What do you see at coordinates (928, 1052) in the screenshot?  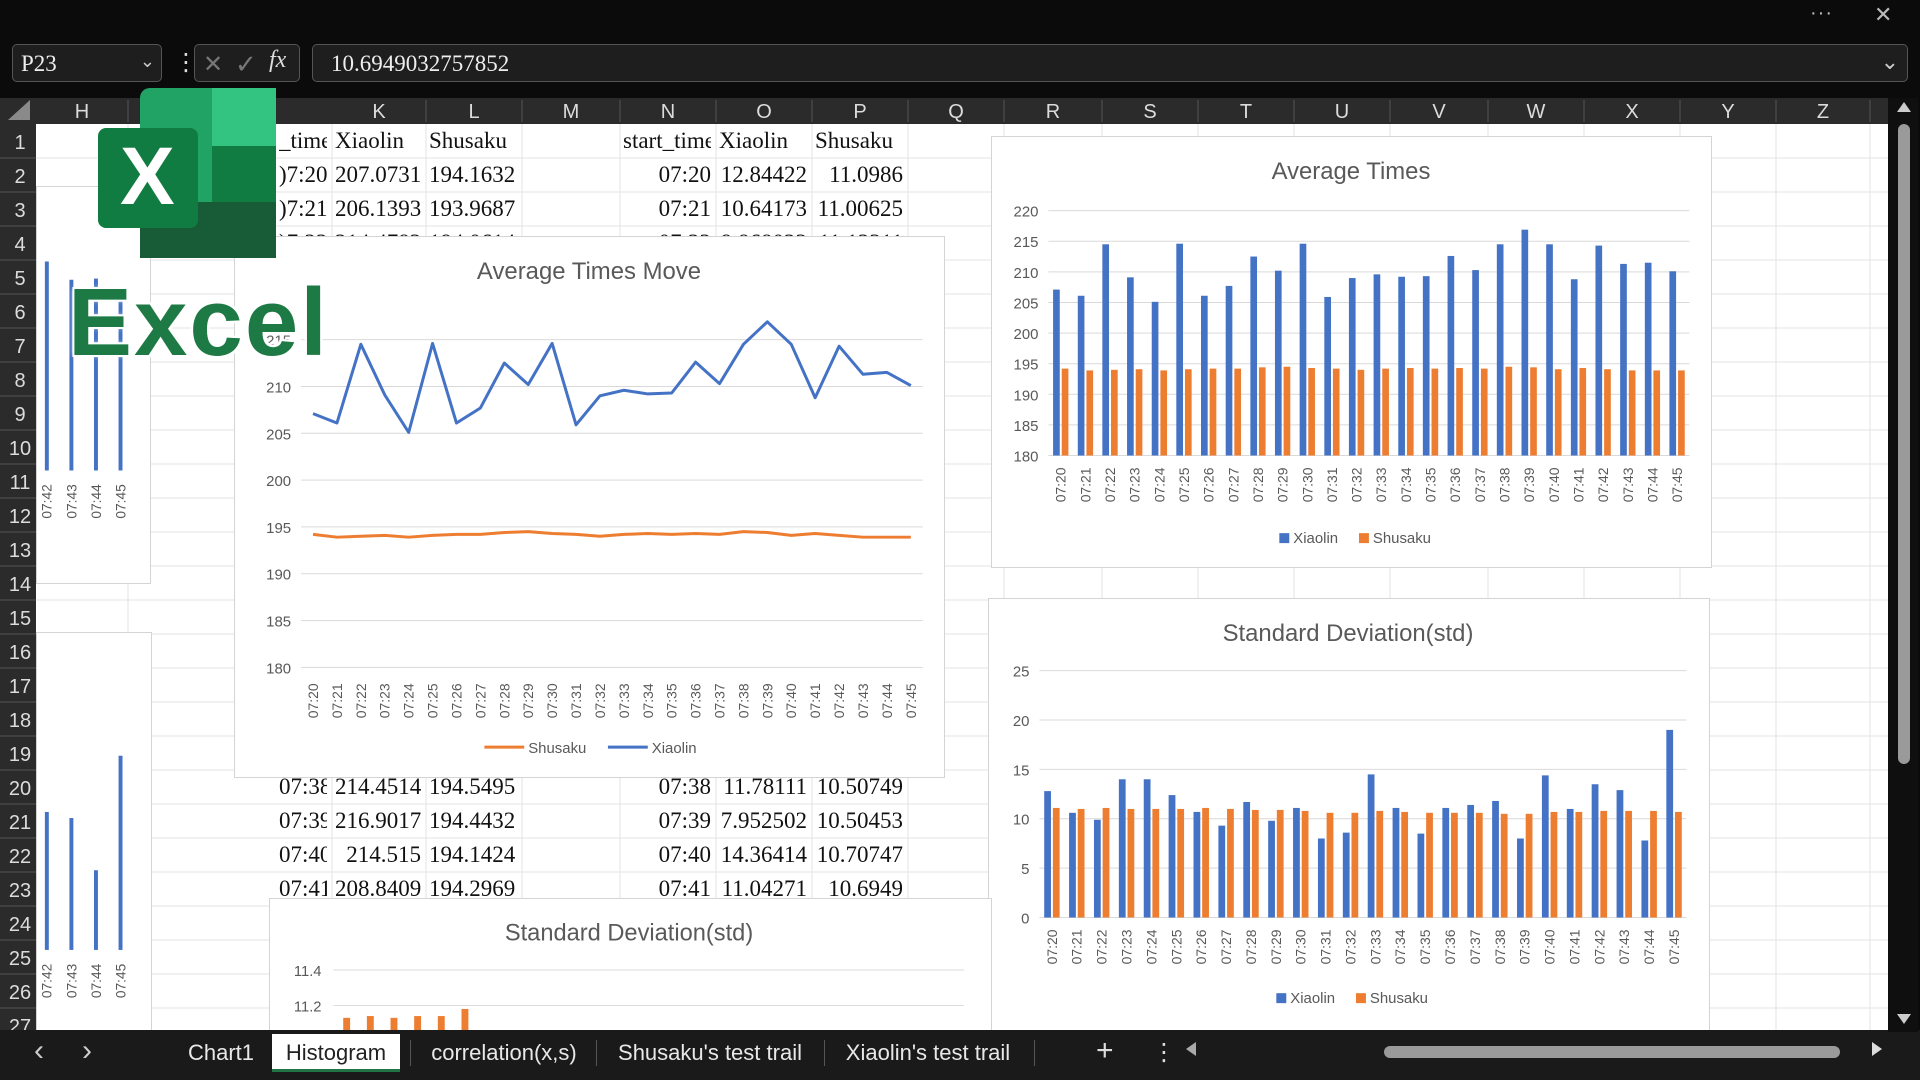 I see `tab-xiaolin-test-trail: Xiaolin's test trail` at bounding box center [928, 1052].